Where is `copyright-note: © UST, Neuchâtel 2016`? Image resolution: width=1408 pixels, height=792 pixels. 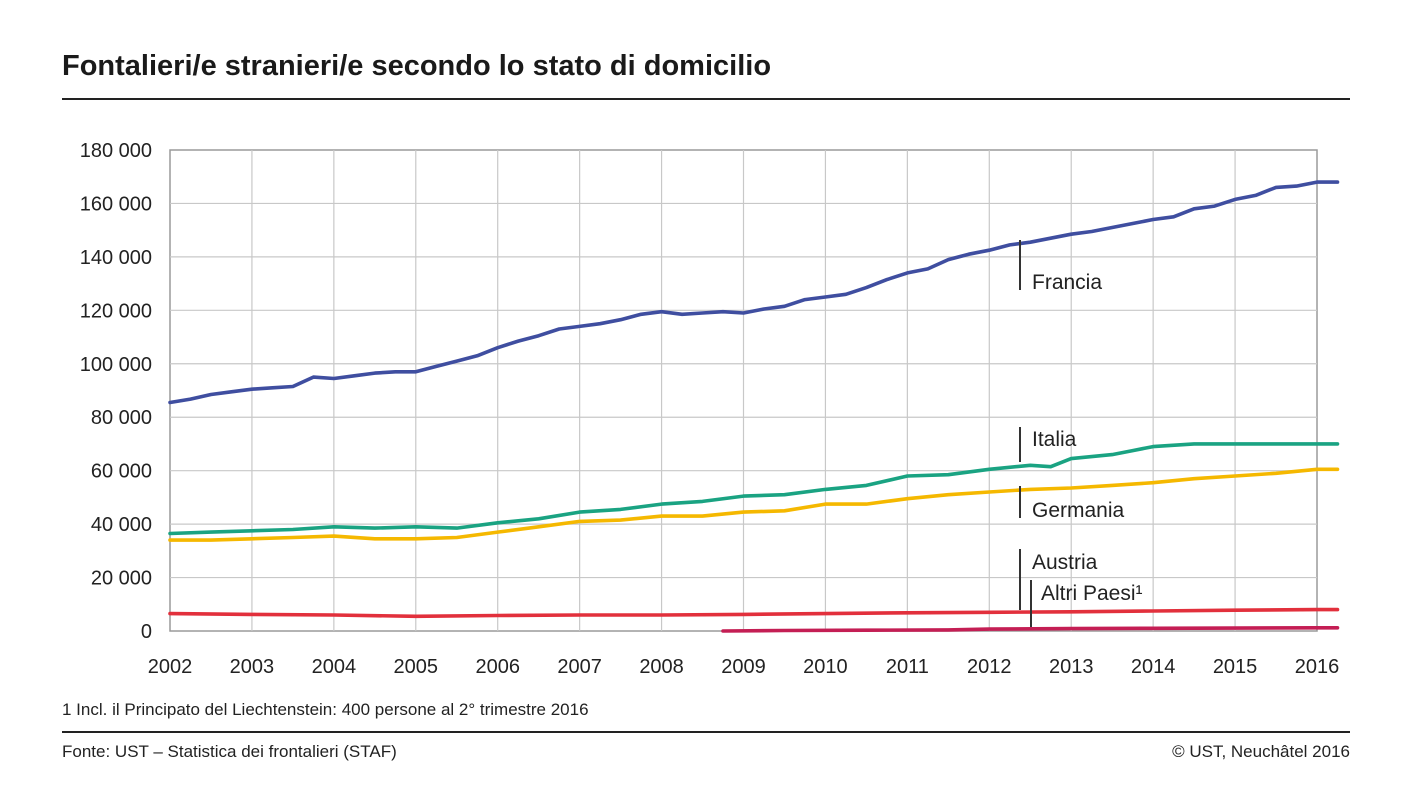
copyright-note: © UST, Neuchâtel 2016 is located at coordinates (1261, 751).